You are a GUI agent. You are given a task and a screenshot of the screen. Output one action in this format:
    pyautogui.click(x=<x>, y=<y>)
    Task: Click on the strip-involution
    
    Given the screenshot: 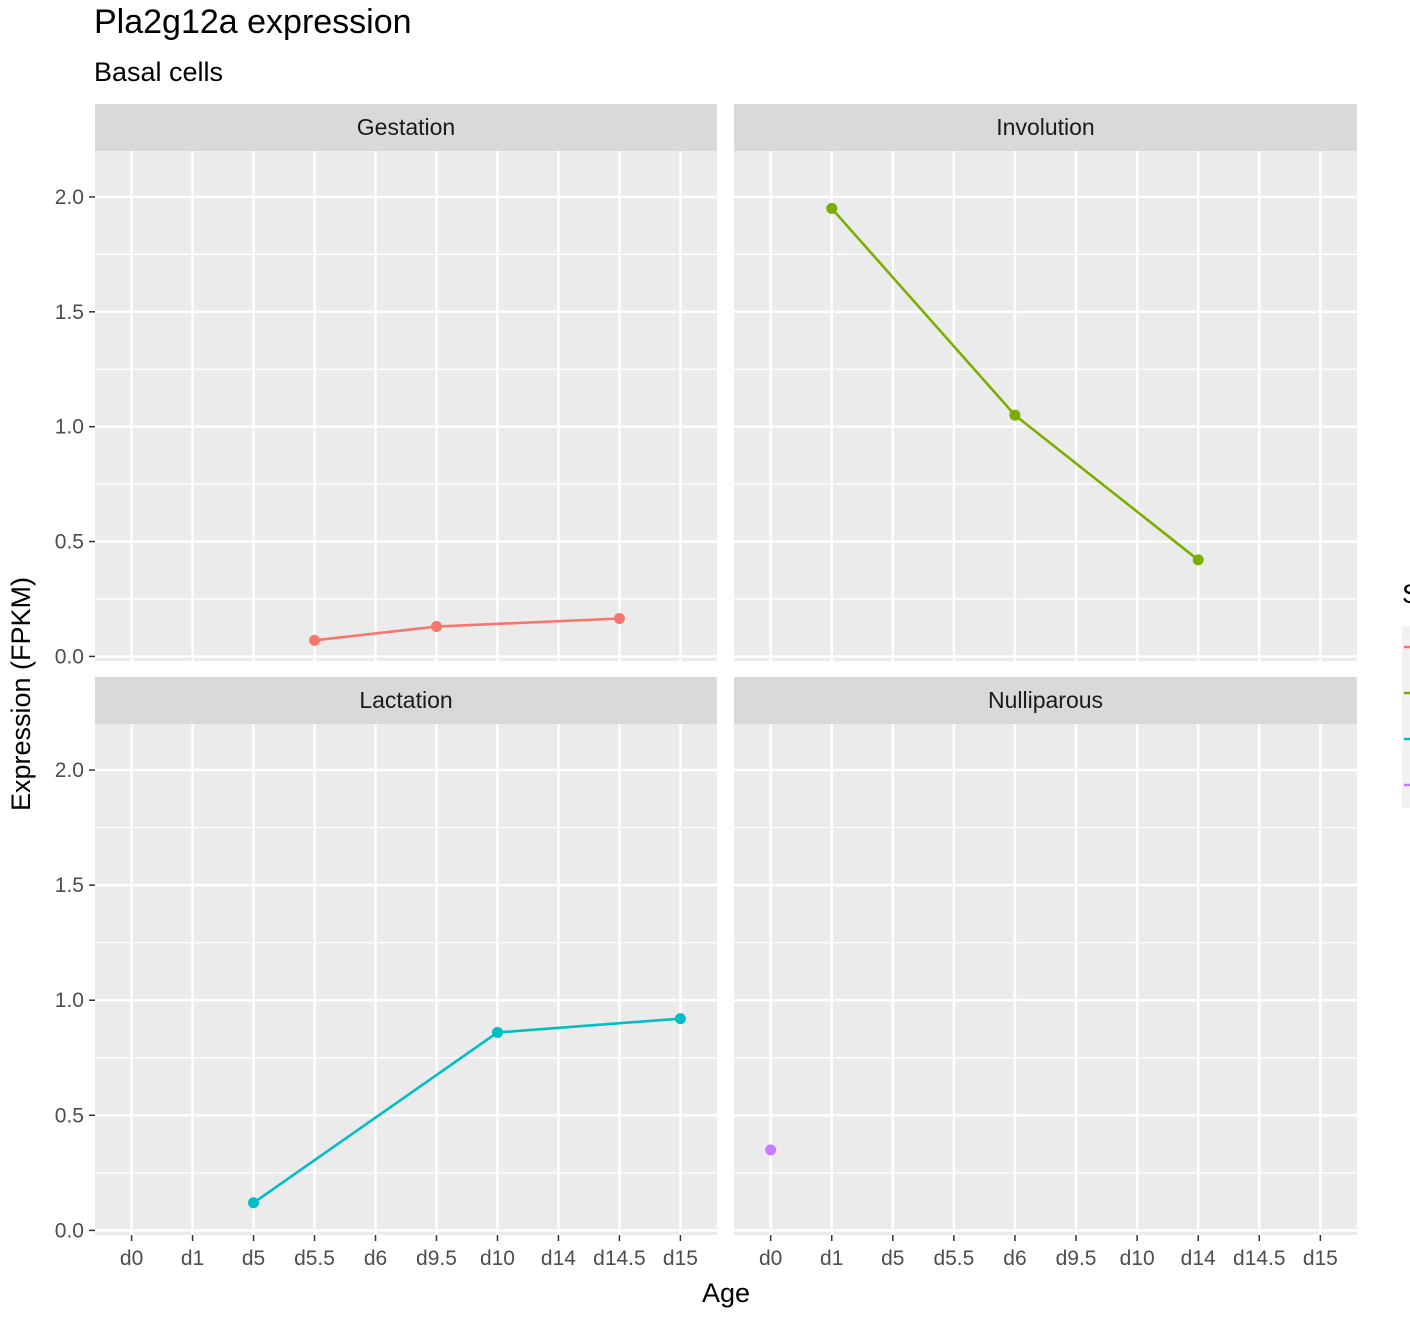 What is the action you would take?
    pyautogui.click(x=1045, y=127)
    